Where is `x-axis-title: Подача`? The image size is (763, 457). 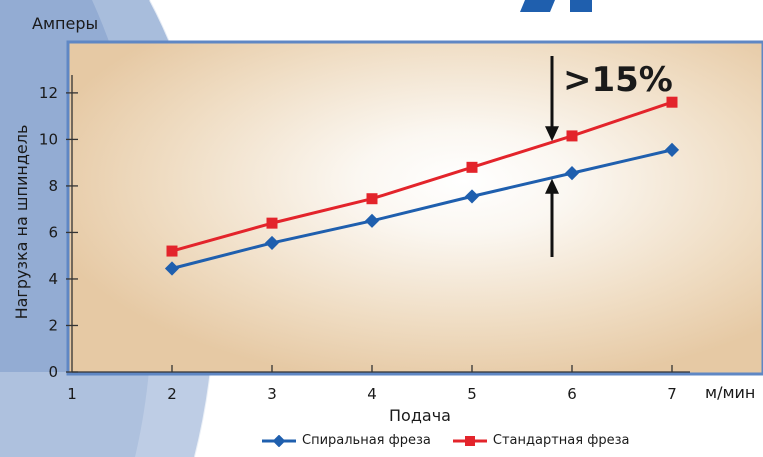 x-axis-title: Подача is located at coordinates (420, 415).